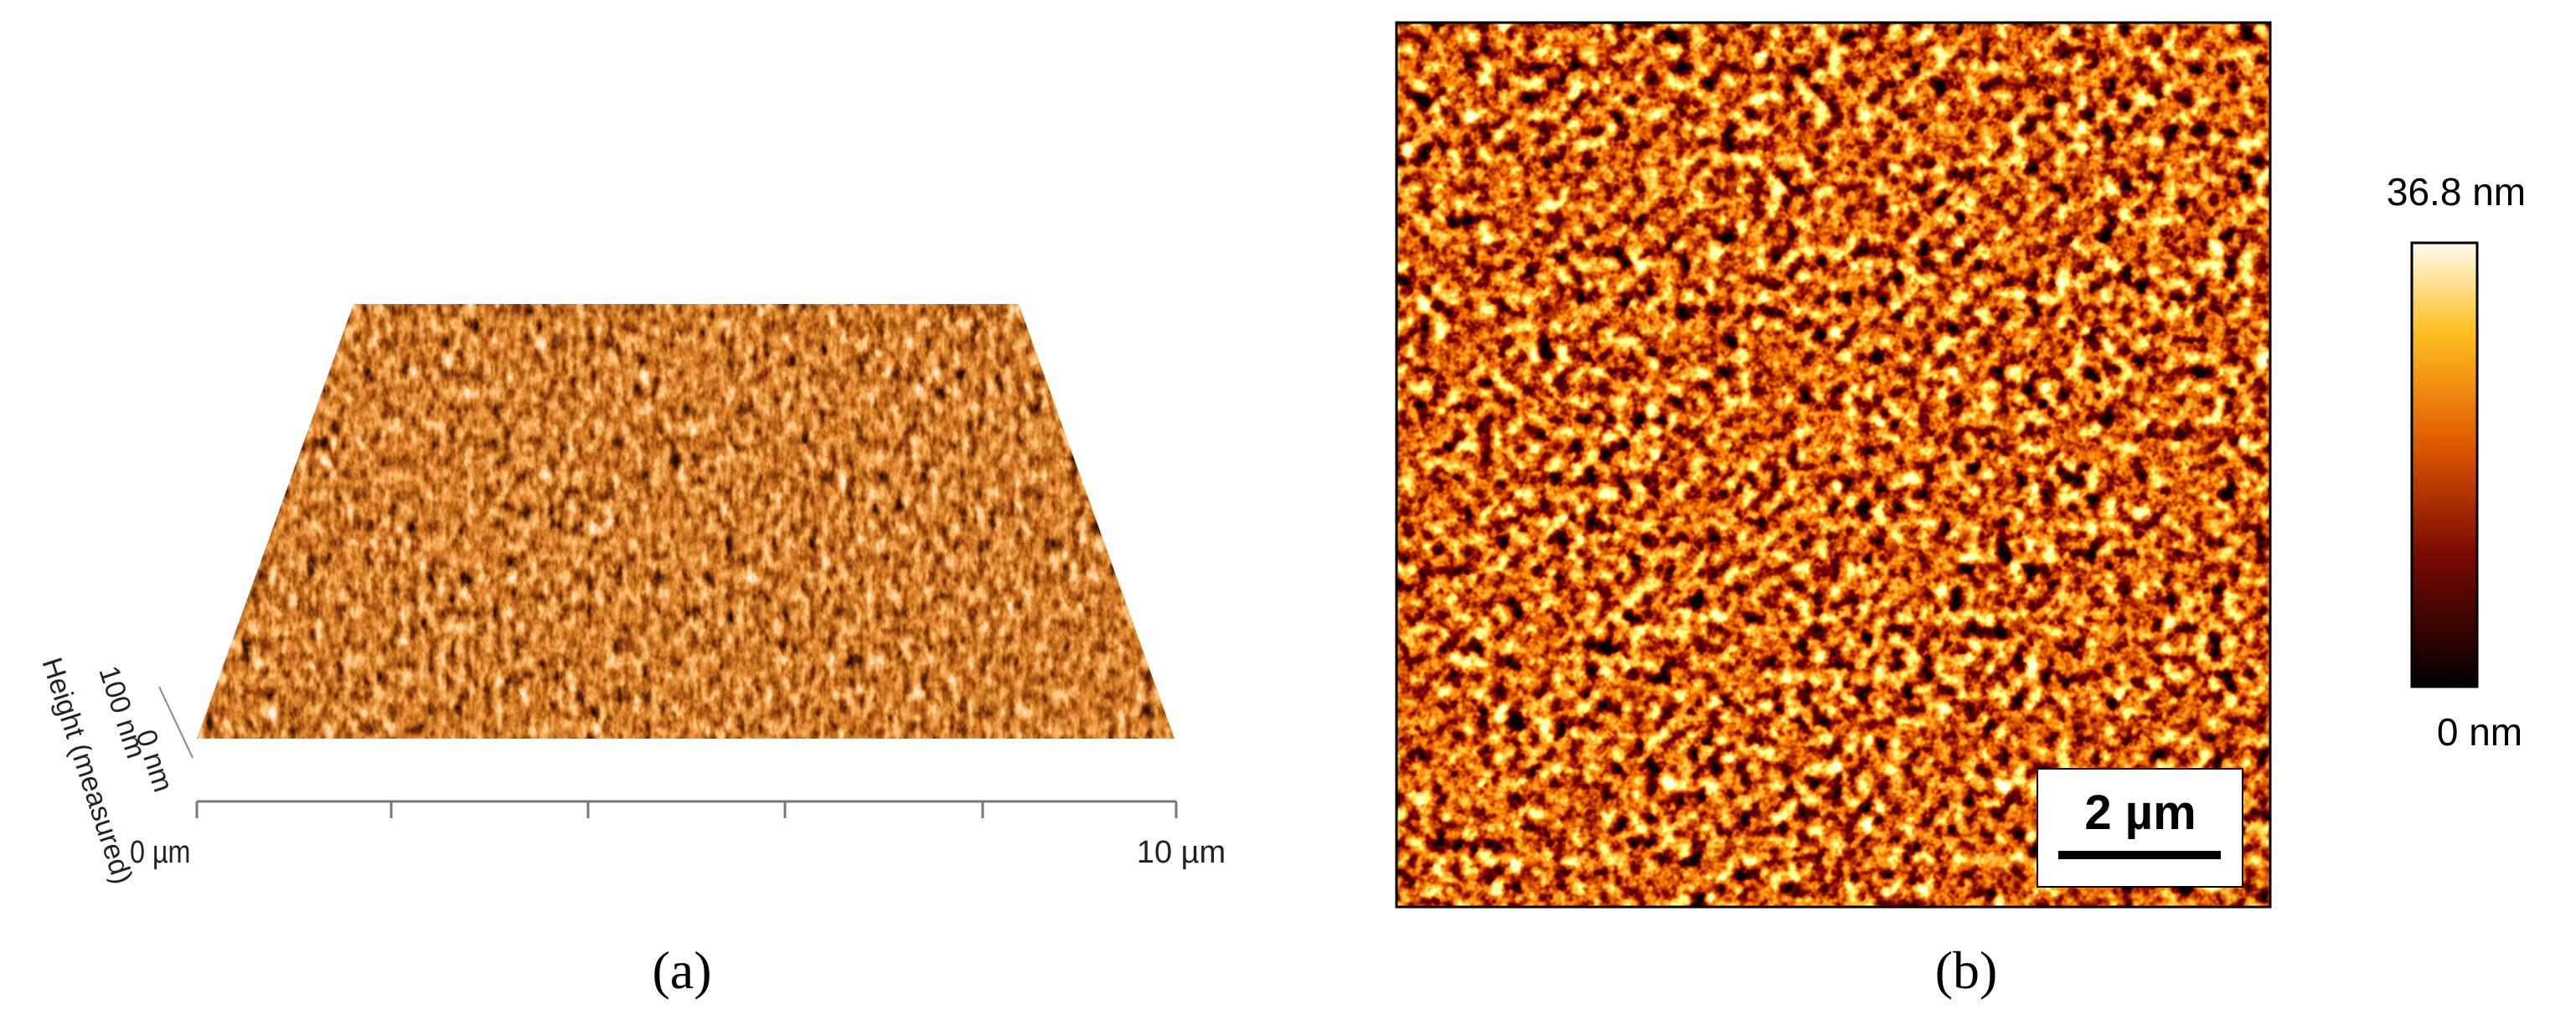 Image resolution: width=2576 pixels, height=1020 pixels. What do you see at coordinates (160, 852) in the screenshot?
I see `x-start-label: 0 µm` at bounding box center [160, 852].